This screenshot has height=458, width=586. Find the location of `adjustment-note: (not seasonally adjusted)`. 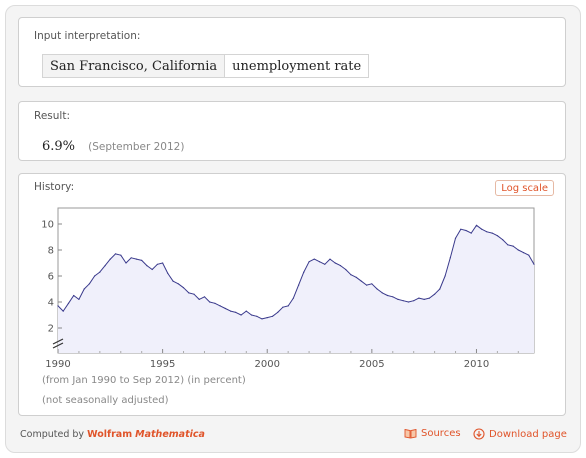

adjustment-note: (not seasonally adjusted) is located at coordinates (105, 400).